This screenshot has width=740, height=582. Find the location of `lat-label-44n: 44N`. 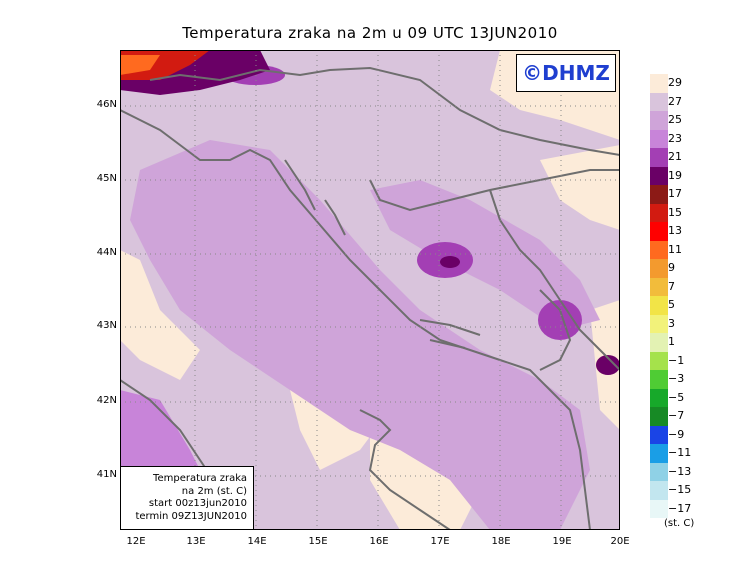

lat-label-44n: 44N is located at coordinates (106, 252).